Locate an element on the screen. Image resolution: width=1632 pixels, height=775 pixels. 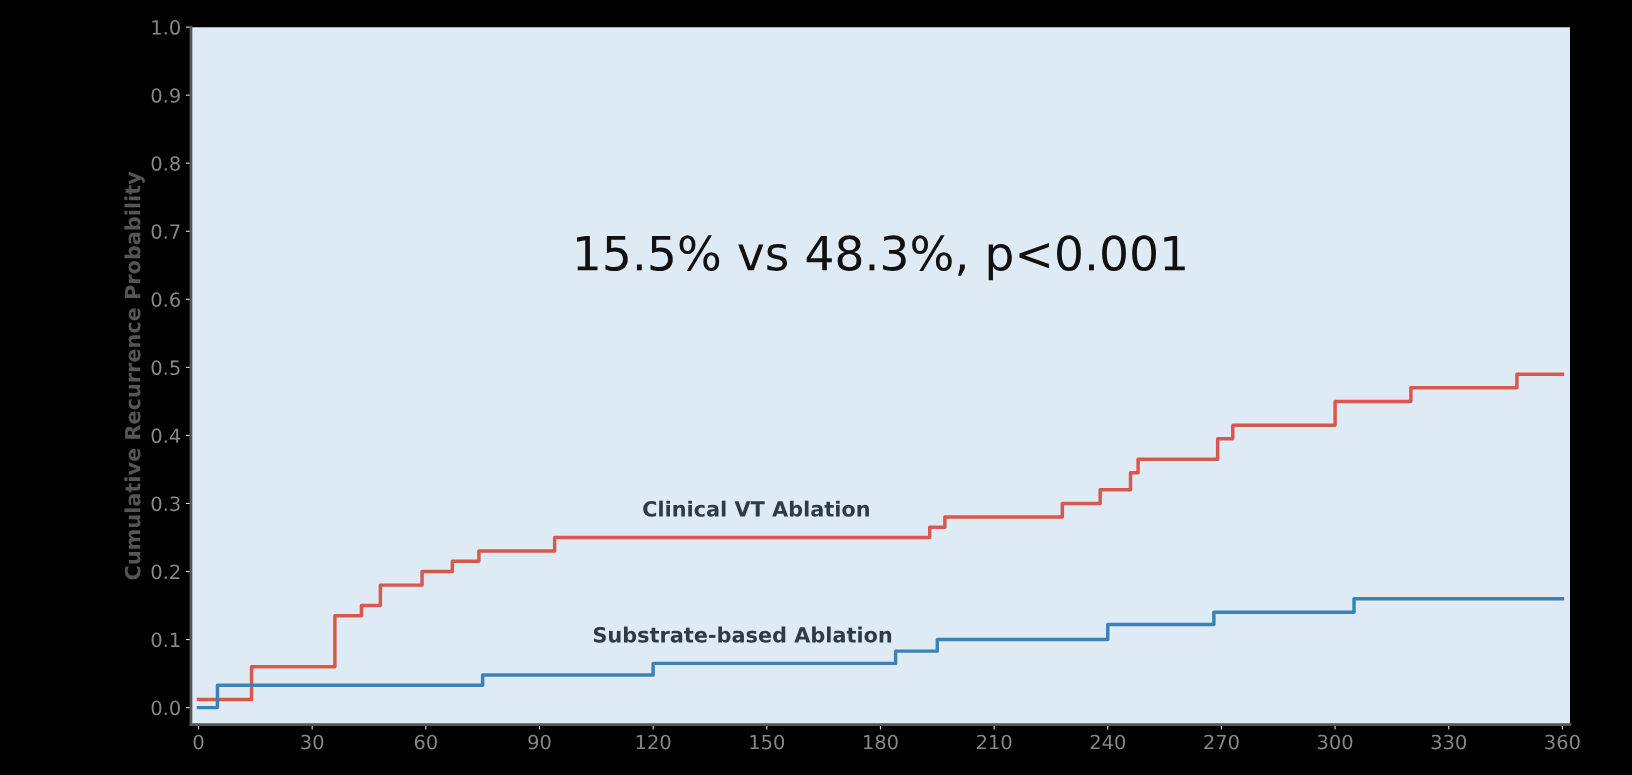
y-tick-label: 0.0 is located at coordinates (165, 708).